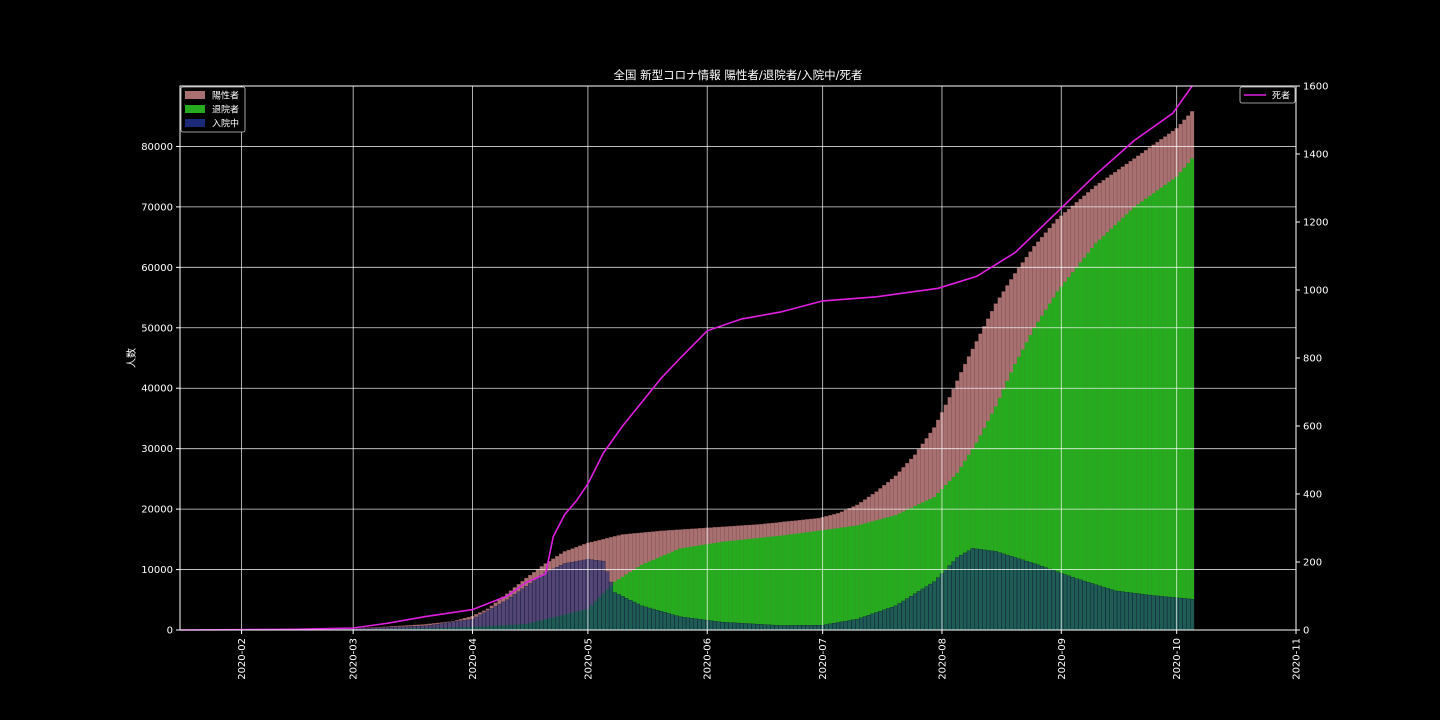 This screenshot has width=1440, height=720. I want to click on y-tick-label: 30000, so click(157, 449).